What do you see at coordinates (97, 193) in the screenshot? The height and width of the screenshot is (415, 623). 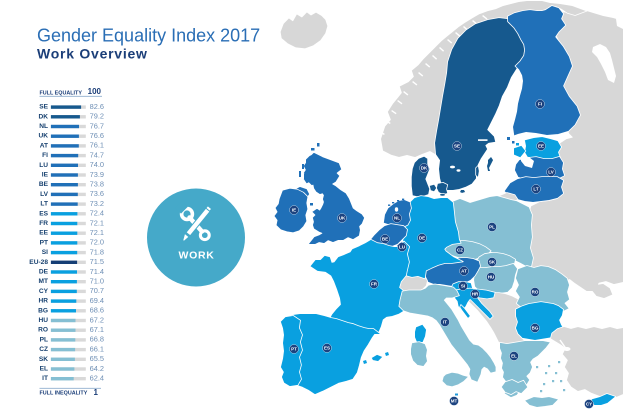 I see `svg-text: 73.6` at bounding box center [97, 193].